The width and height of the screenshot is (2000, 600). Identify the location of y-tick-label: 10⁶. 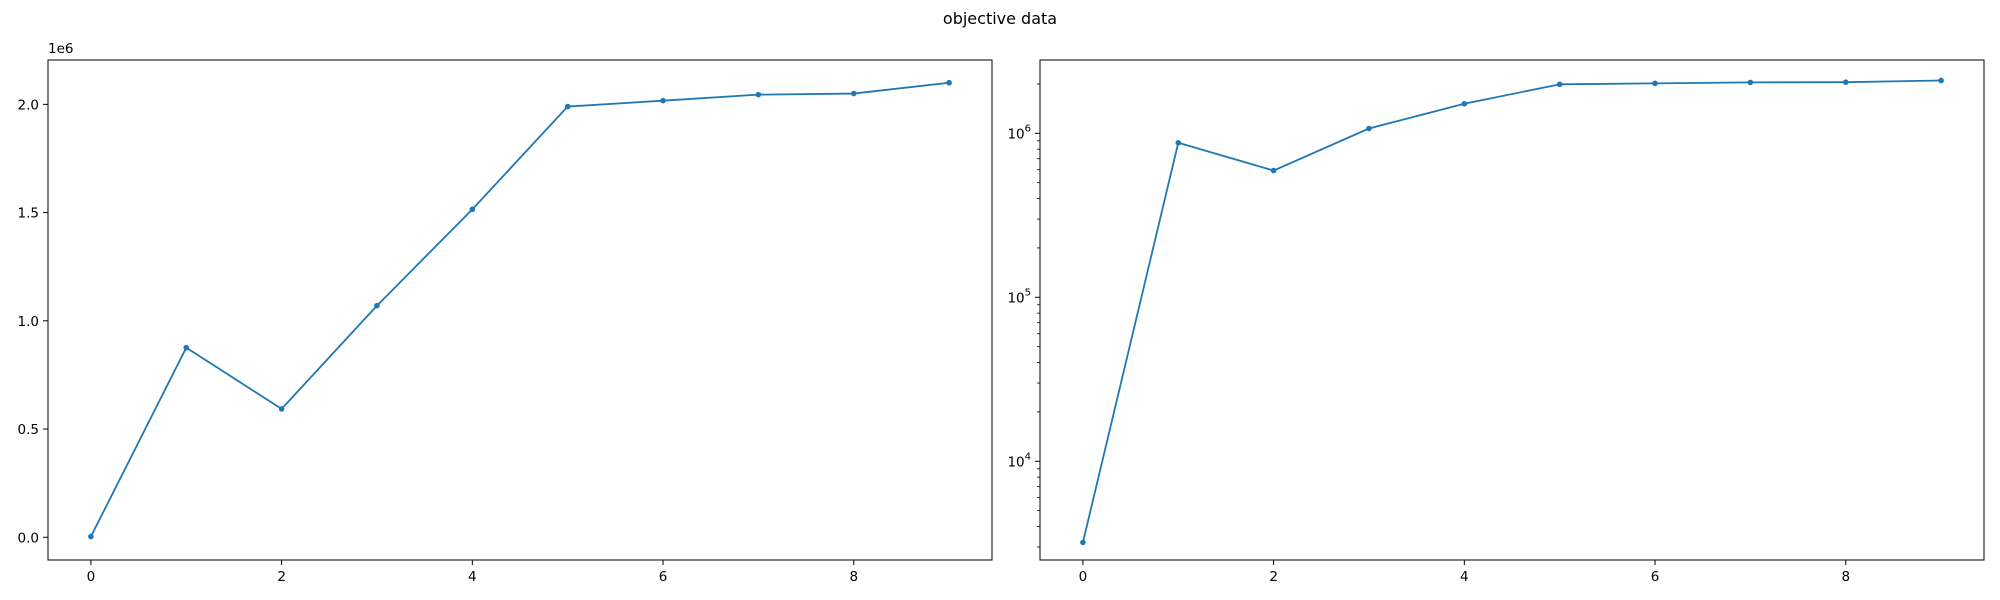
(1019, 132).